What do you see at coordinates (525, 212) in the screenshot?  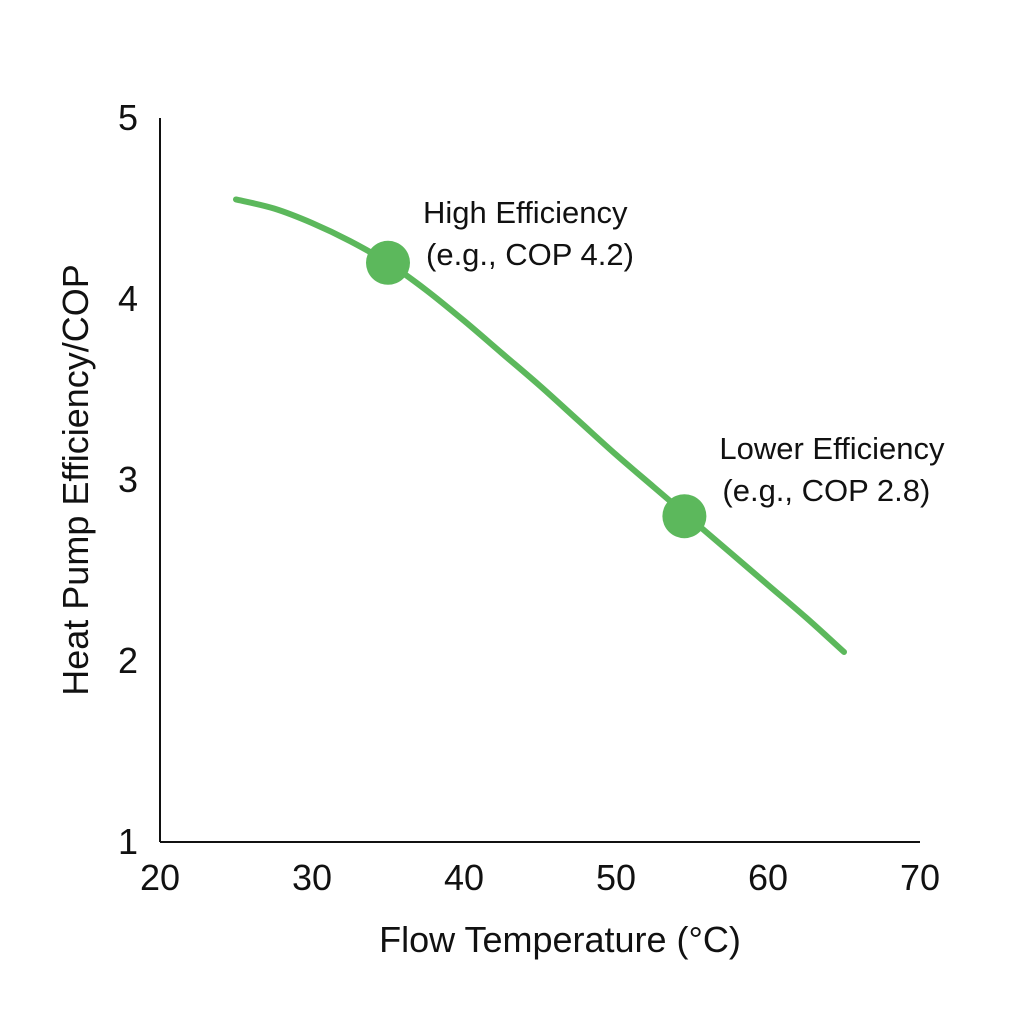 I see `annotation-title: High Efficiency` at bounding box center [525, 212].